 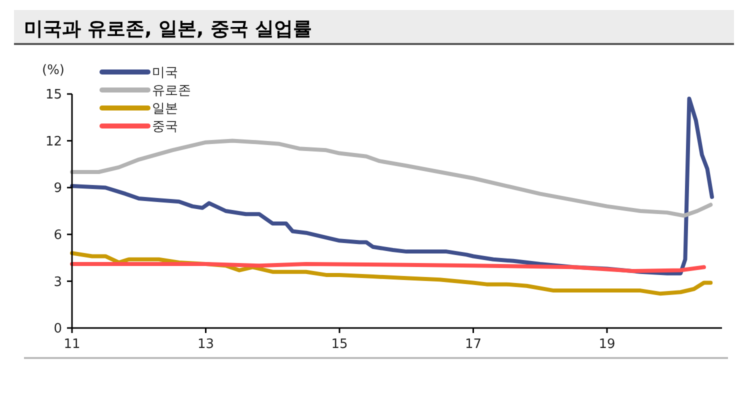 I want to click on legend-label: 미국, so click(x=165, y=73).